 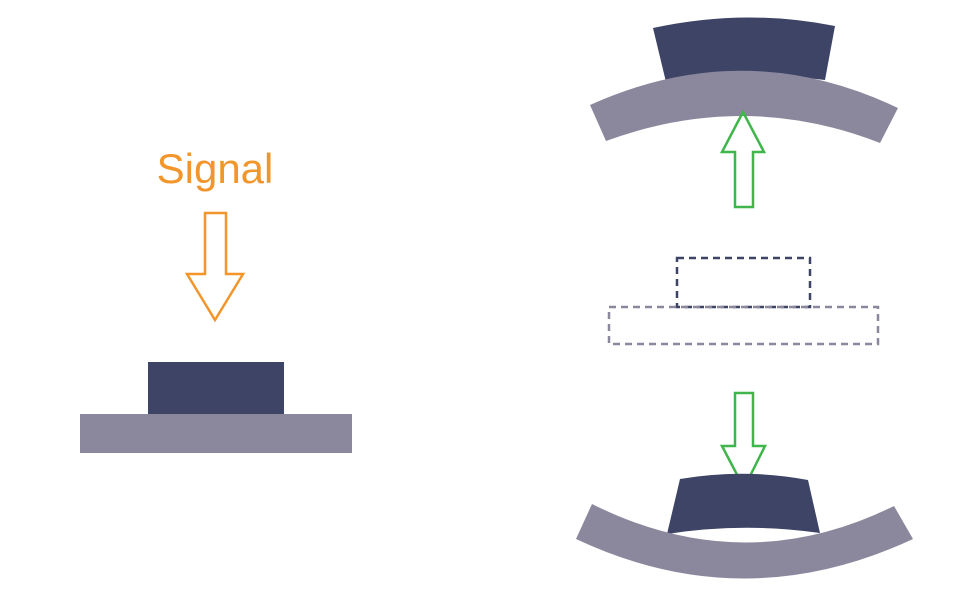 I want to click on rest-state-stack, so click(x=216, y=407).